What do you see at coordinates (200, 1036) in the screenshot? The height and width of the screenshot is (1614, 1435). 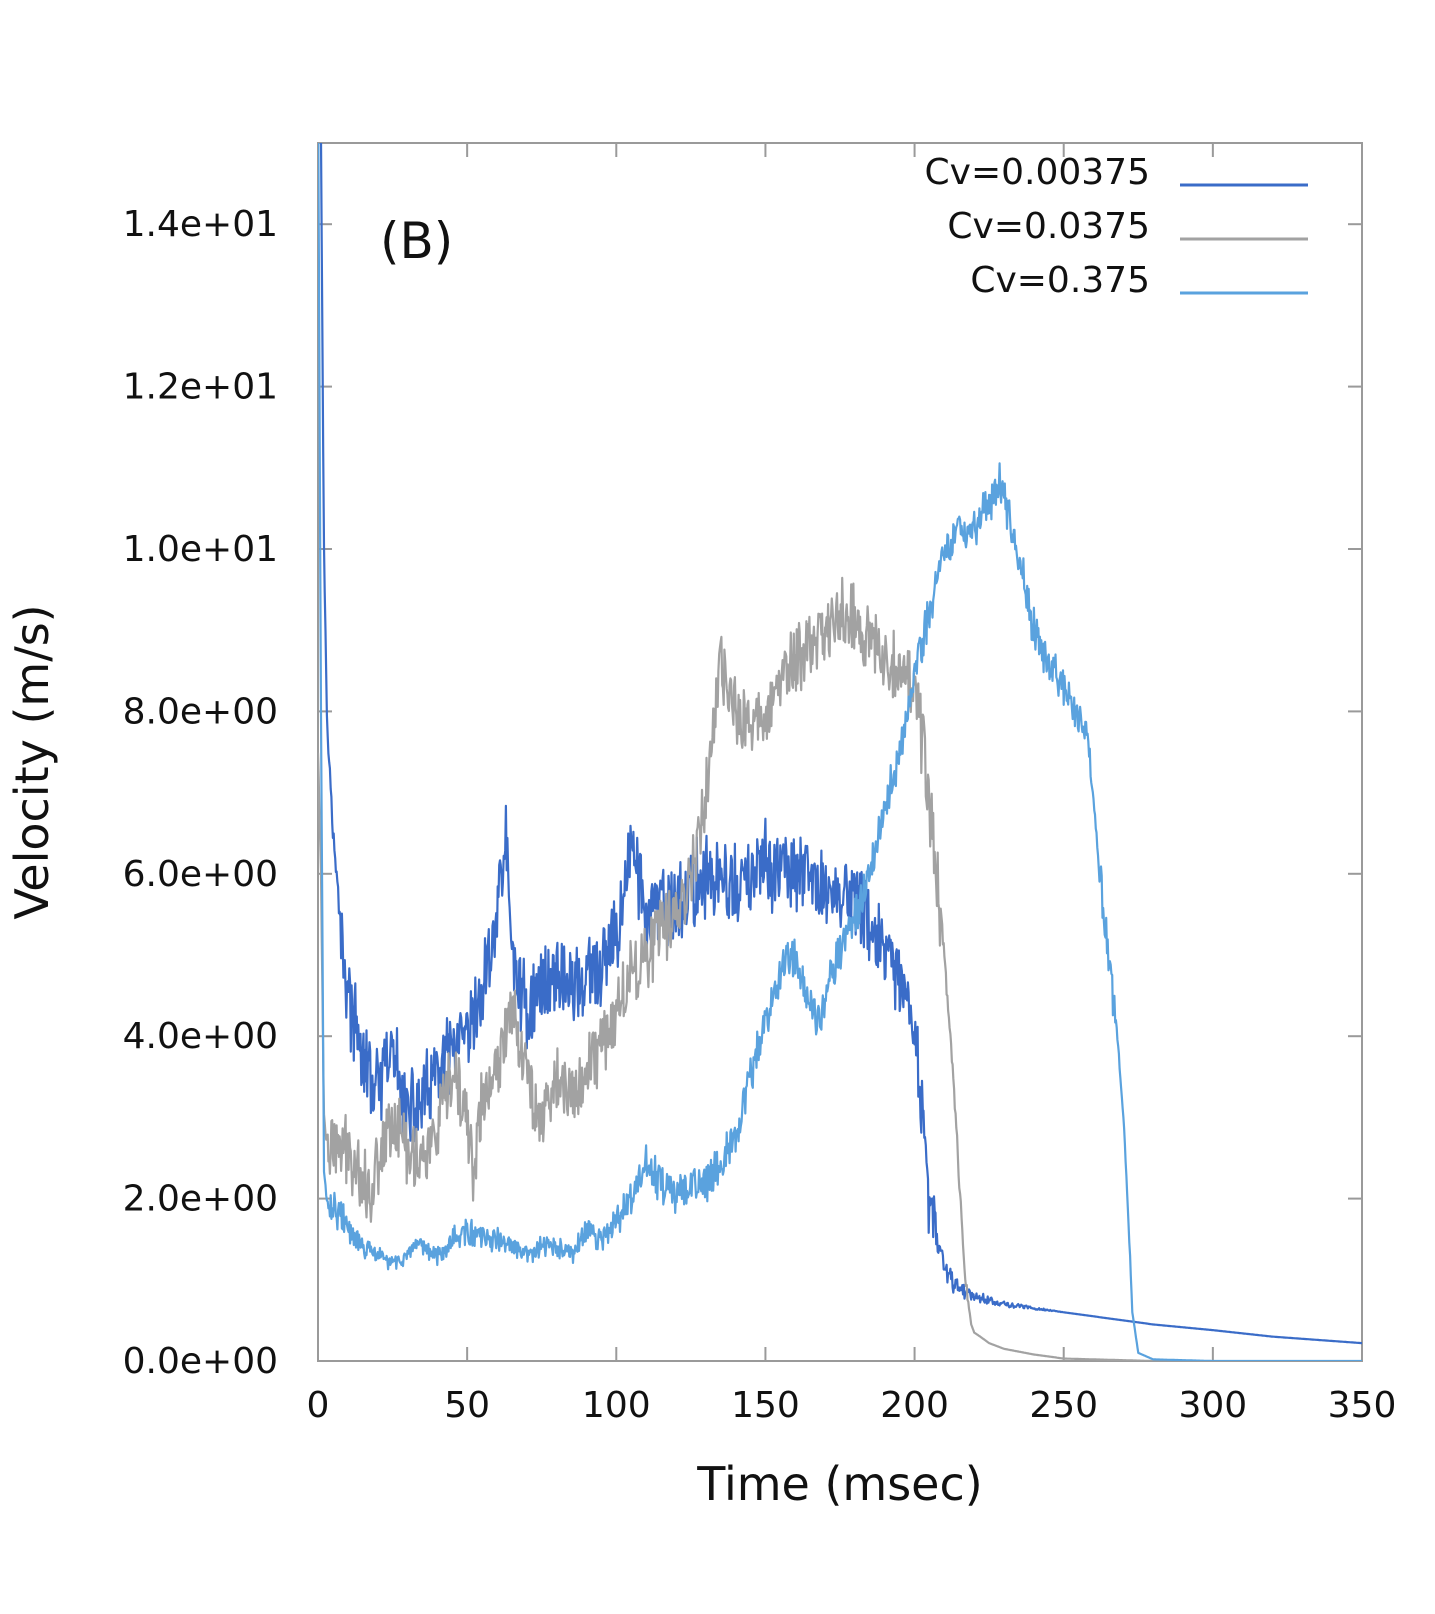 I see `y-tick-label: 4.0e+00` at bounding box center [200, 1036].